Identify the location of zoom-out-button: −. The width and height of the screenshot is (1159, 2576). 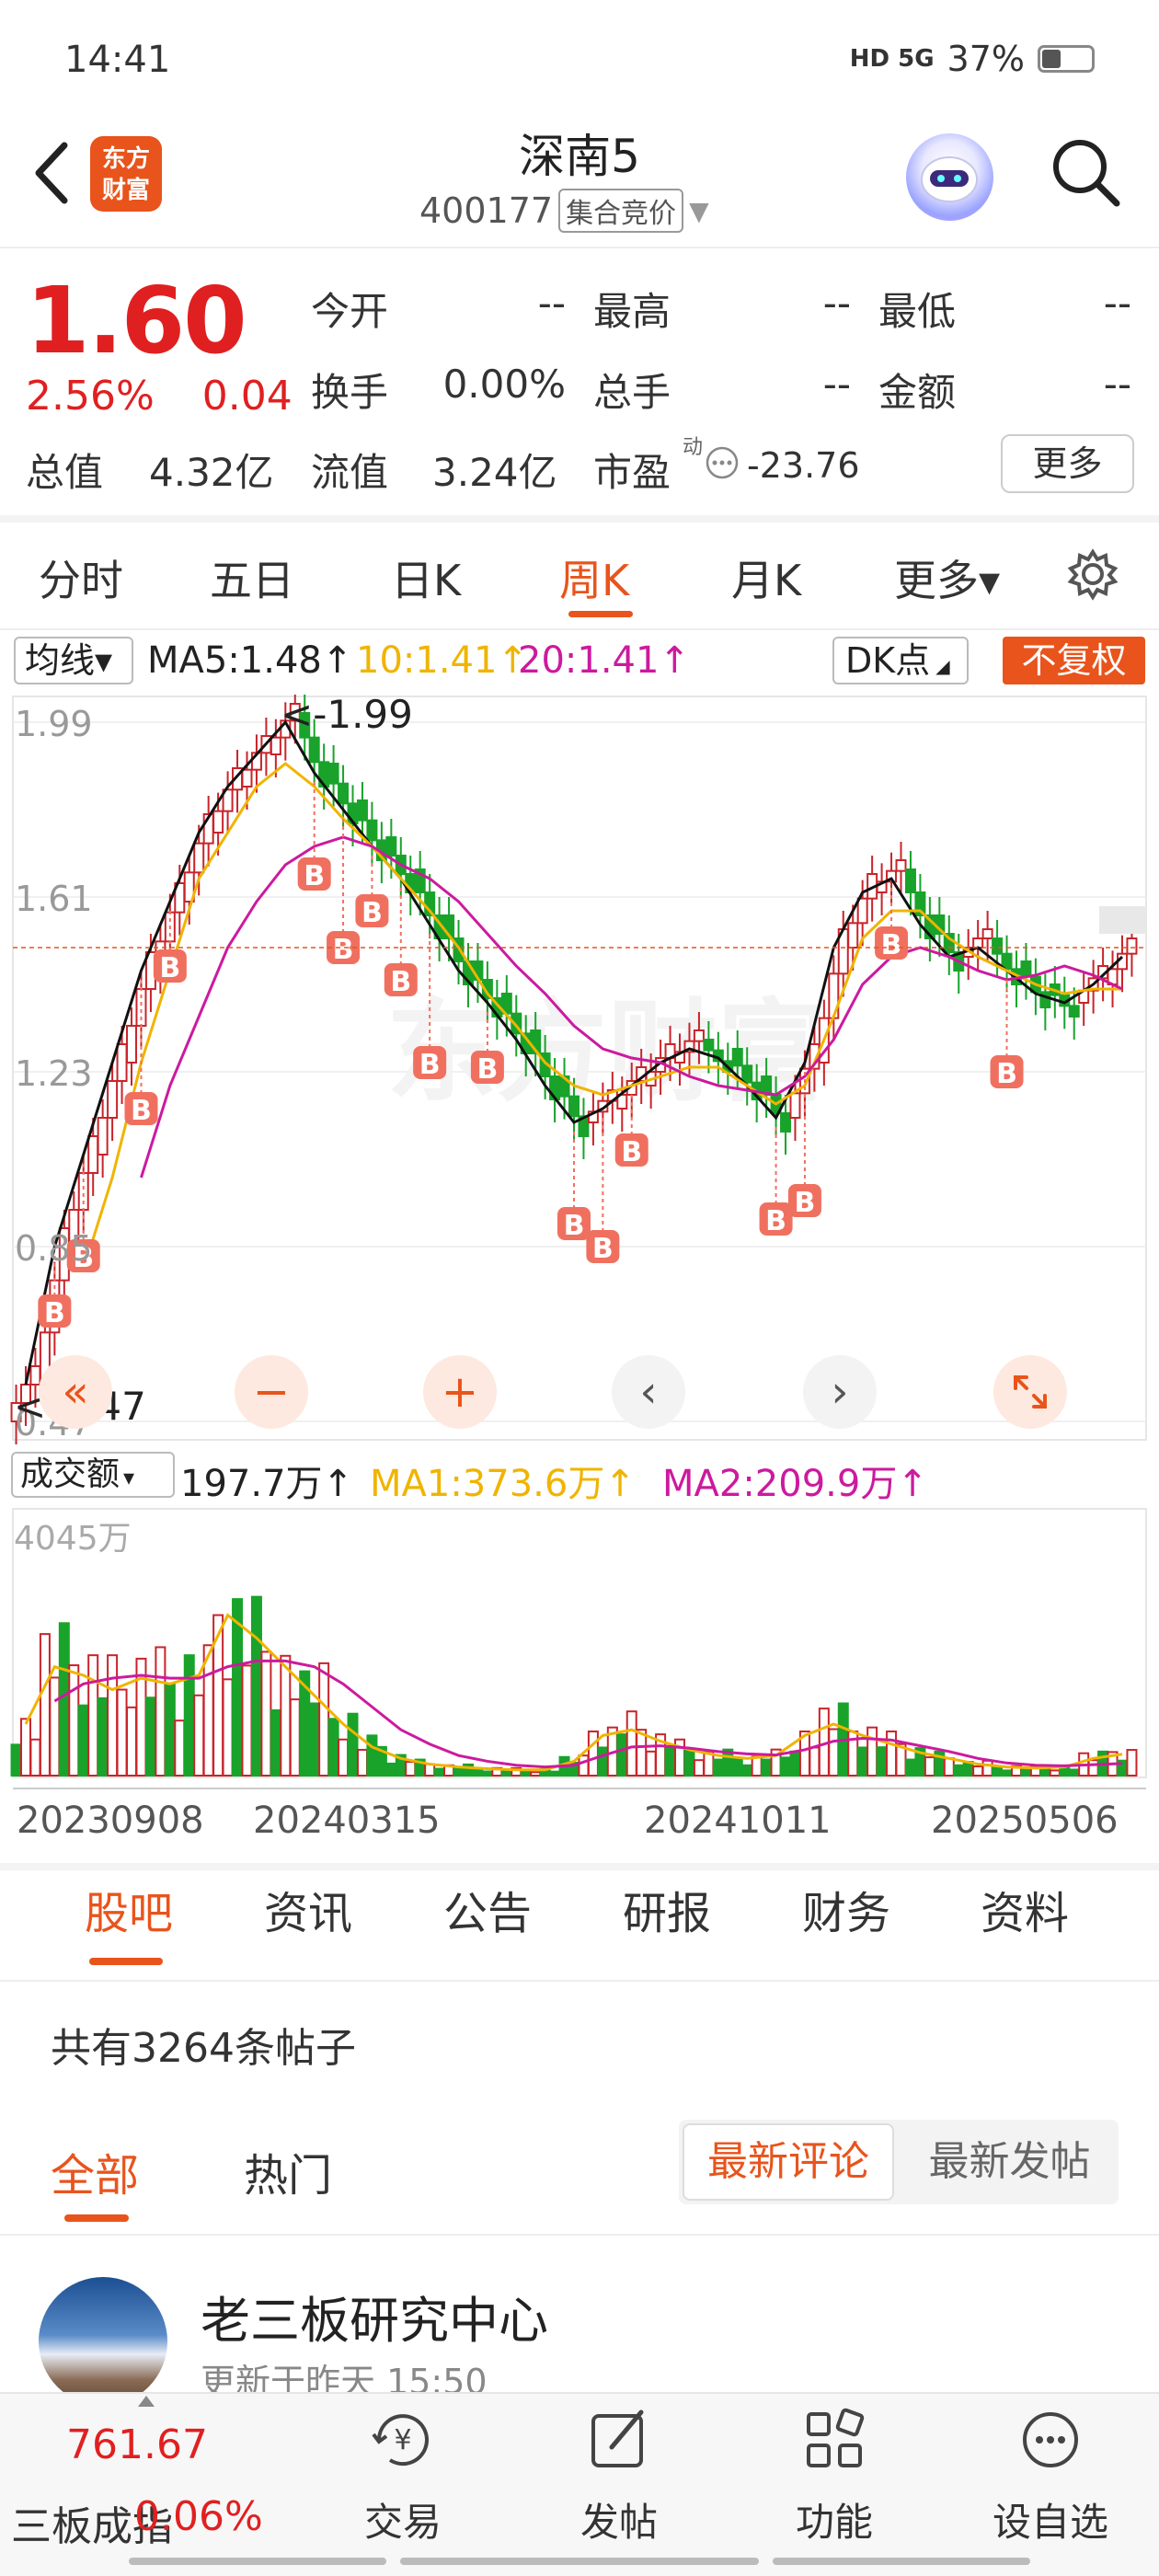
(271, 1392).